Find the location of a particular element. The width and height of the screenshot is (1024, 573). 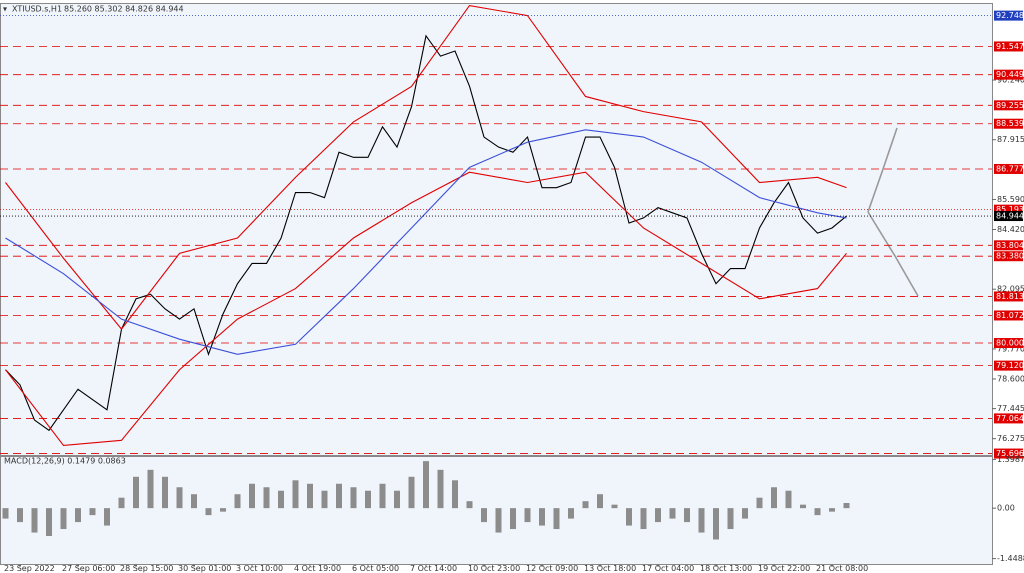

x-tick-label: 12 Oct 09:00 is located at coordinates (552, 568).